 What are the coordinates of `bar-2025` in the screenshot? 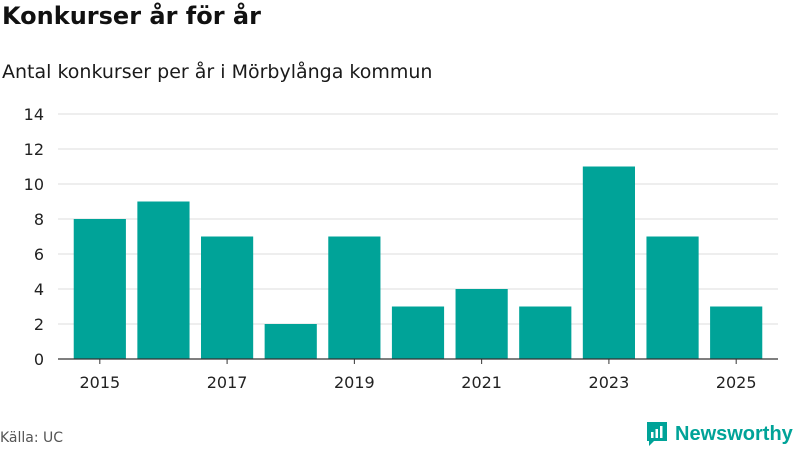 It's located at (736, 332).